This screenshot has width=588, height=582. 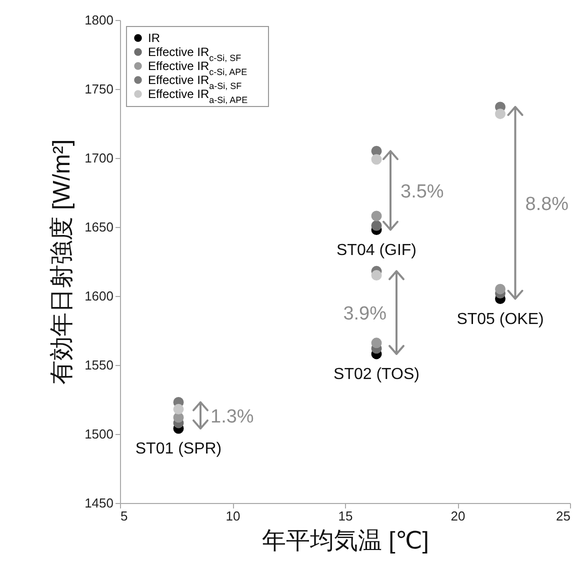 What do you see at coordinates (500, 319) in the screenshot?
I see `annotation: ST05 (OKE)` at bounding box center [500, 319].